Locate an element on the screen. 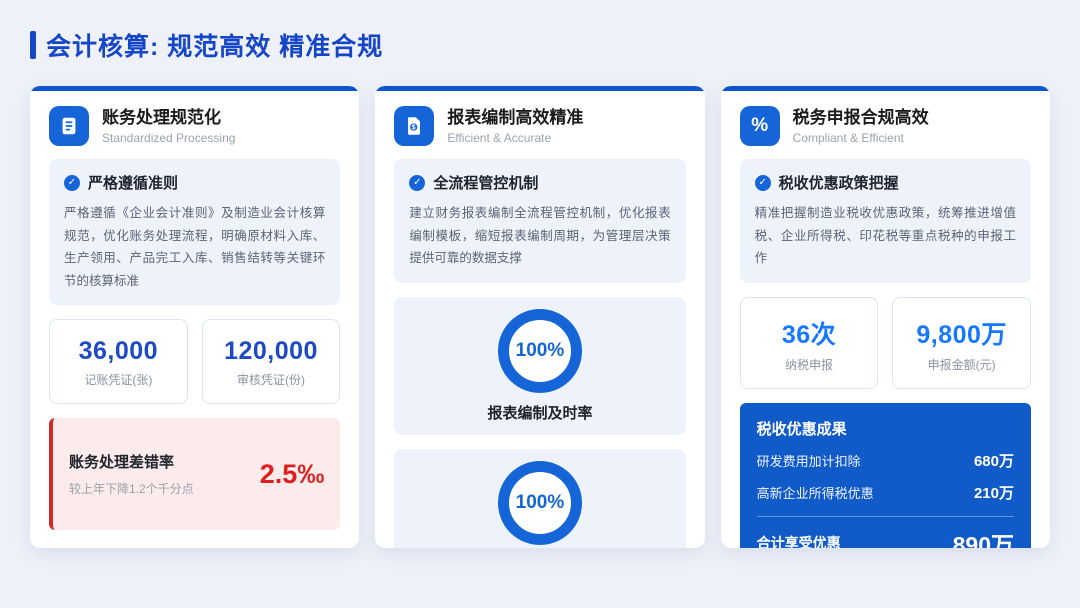  stat-value: 36次 is located at coordinates (809, 334).